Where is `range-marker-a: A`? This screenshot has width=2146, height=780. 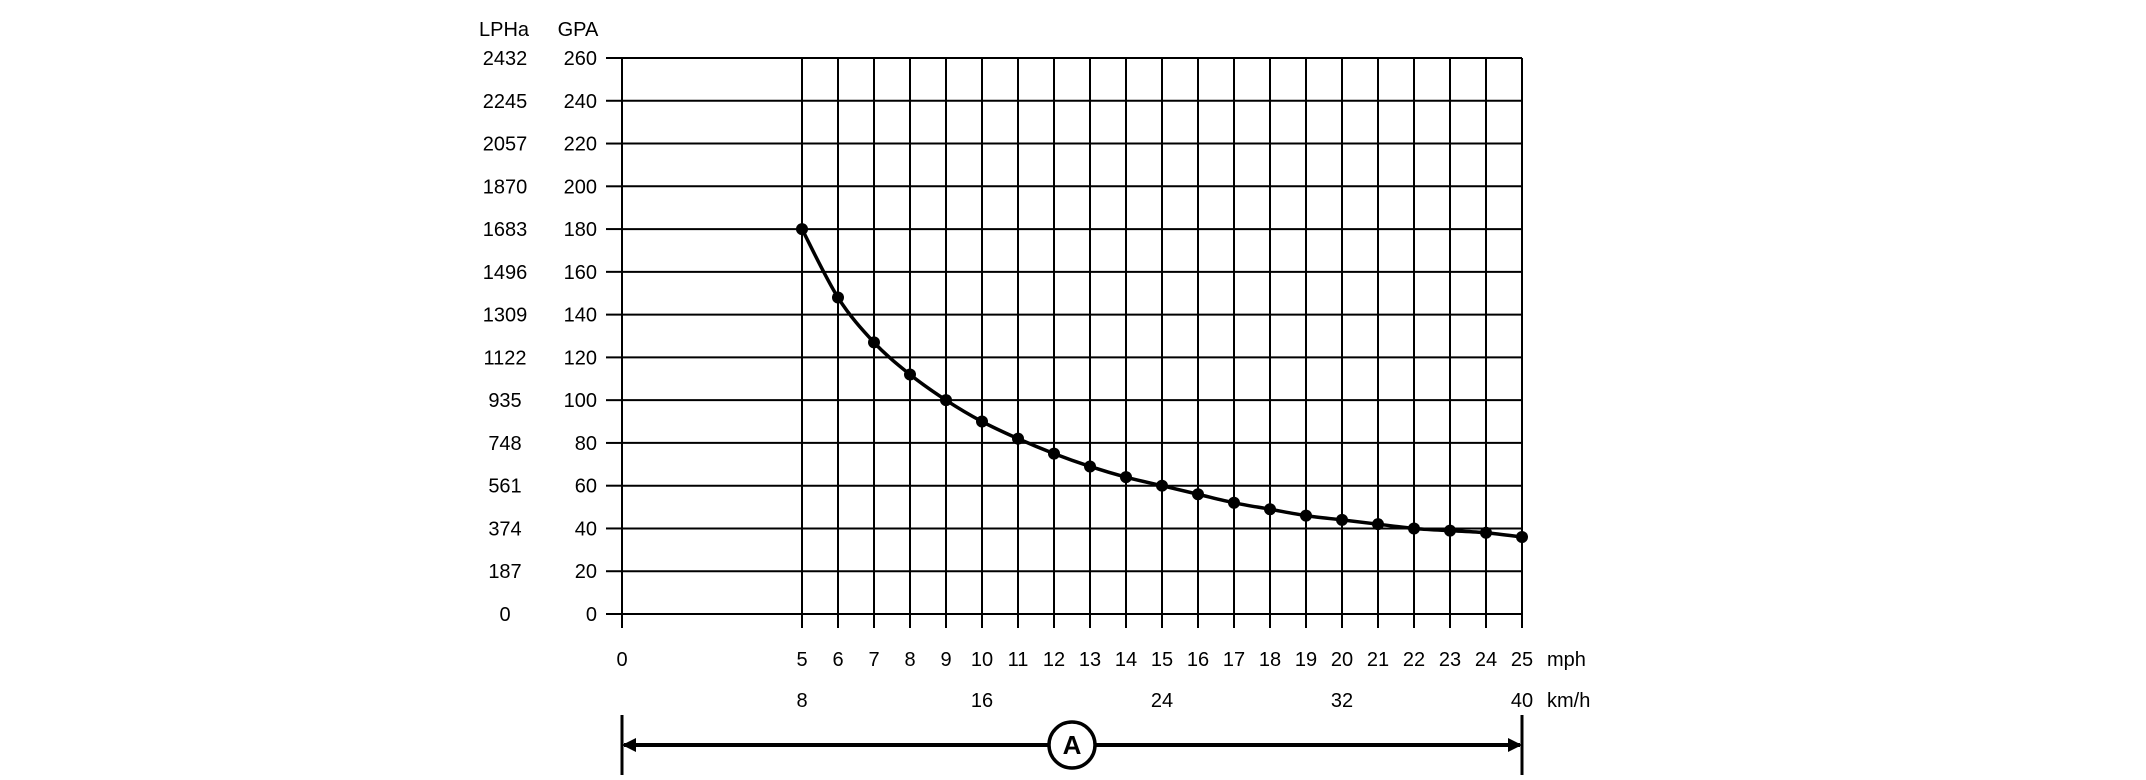
range-marker-a: A is located at coordinates (1072, 745).